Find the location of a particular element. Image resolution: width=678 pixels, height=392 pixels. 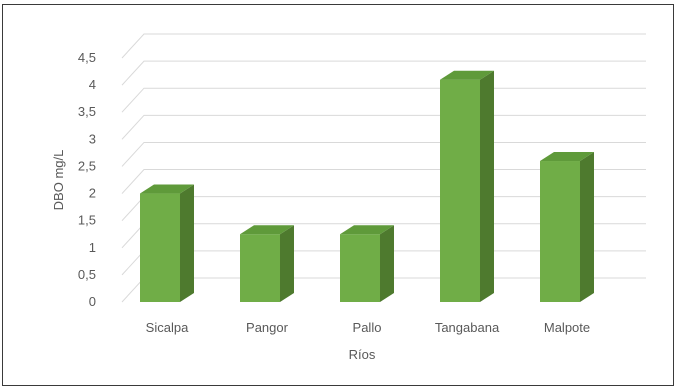

x-tick-label: Pallo is located at coordinates (367, 327).